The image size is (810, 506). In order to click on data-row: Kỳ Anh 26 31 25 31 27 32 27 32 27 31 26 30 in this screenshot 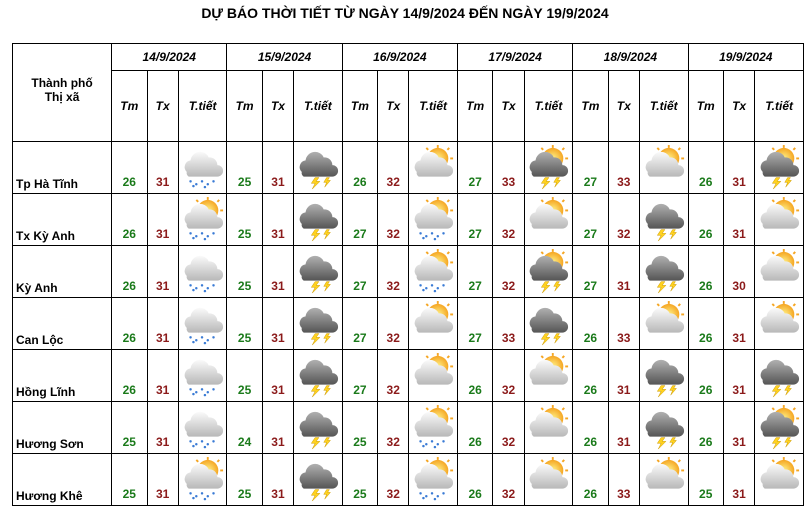, I will do `click(407, 271)`.